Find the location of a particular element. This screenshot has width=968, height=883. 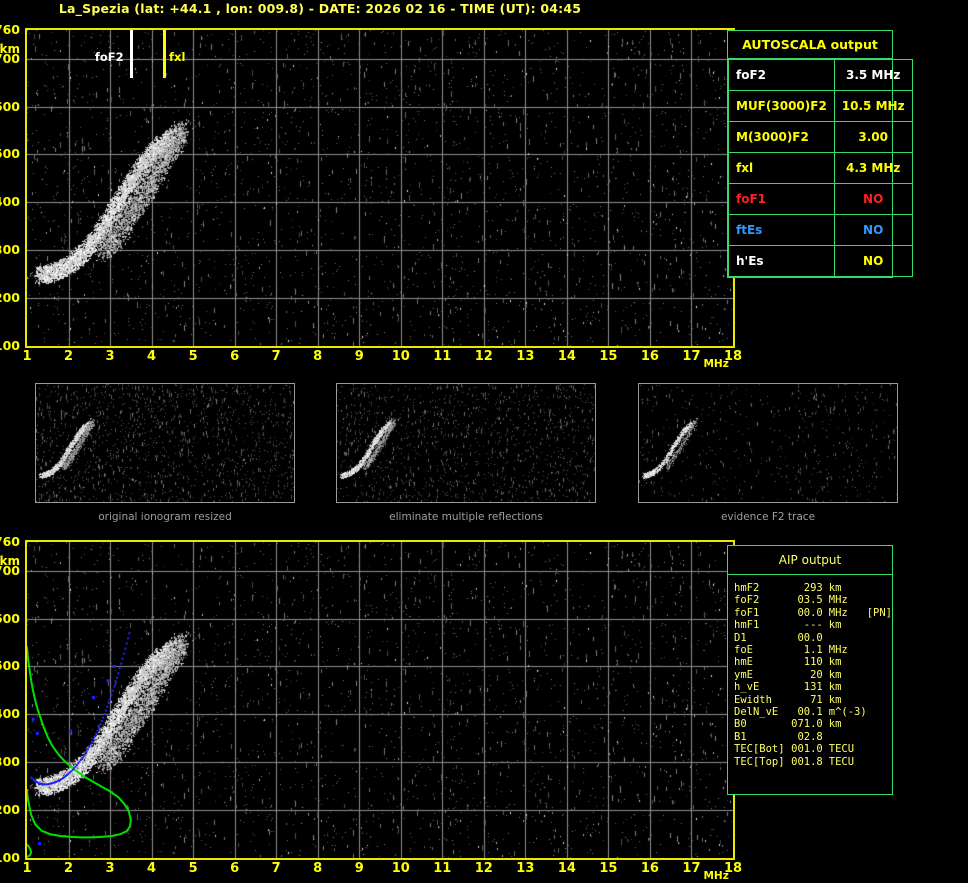

thumb-eliminate-canvas is located at coordinates (466, 443).